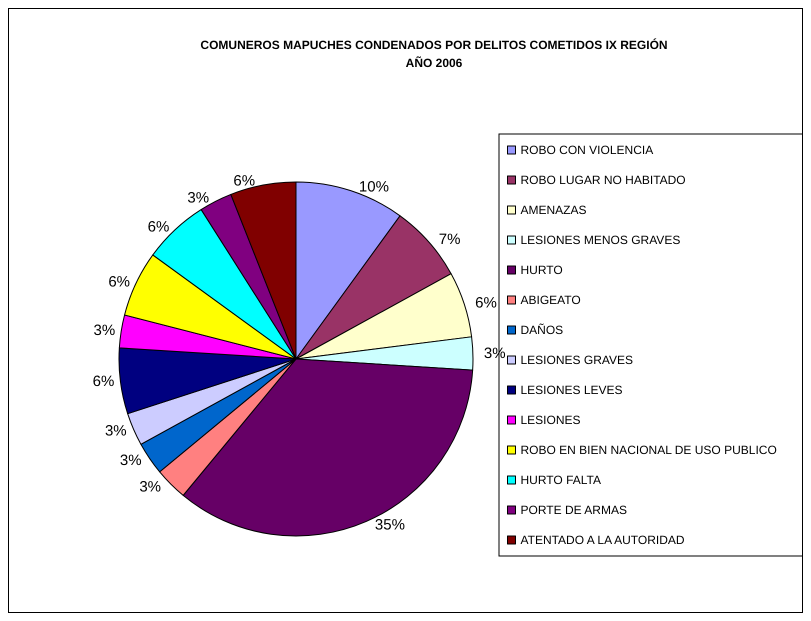 Image resolution: width=811 pixels, height=621 pixels. I want to click on data-label: 7%, so click(449, 239).